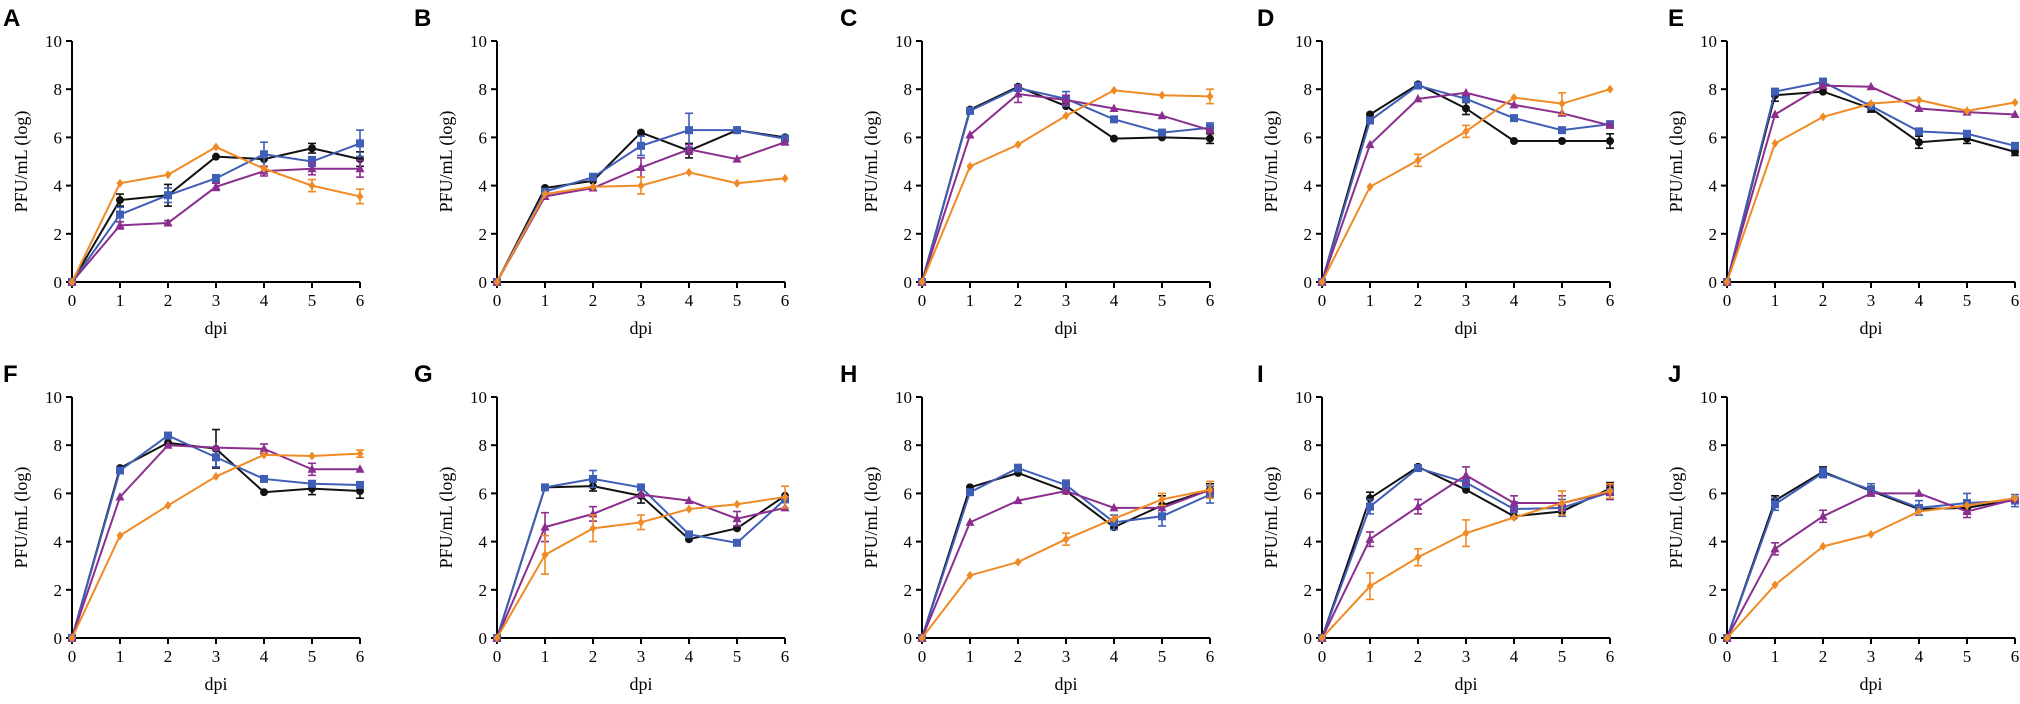  Describe the element at coordinates (848, 374) in the screenshot. I see `panel-letter: H` at that location.